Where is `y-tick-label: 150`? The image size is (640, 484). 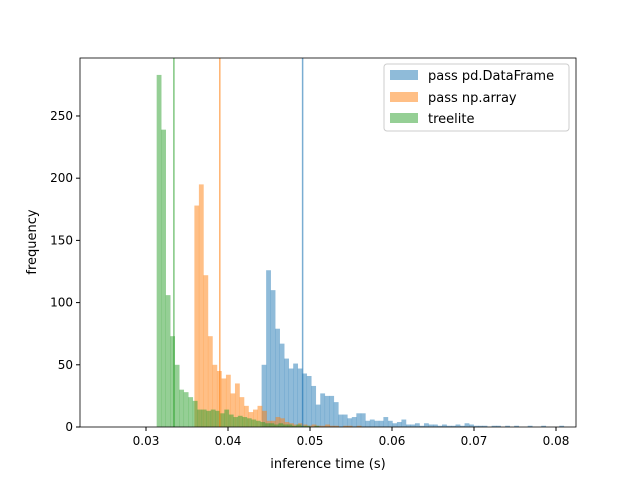
y-tick-label: 150 is located at coordinates (61, 240).